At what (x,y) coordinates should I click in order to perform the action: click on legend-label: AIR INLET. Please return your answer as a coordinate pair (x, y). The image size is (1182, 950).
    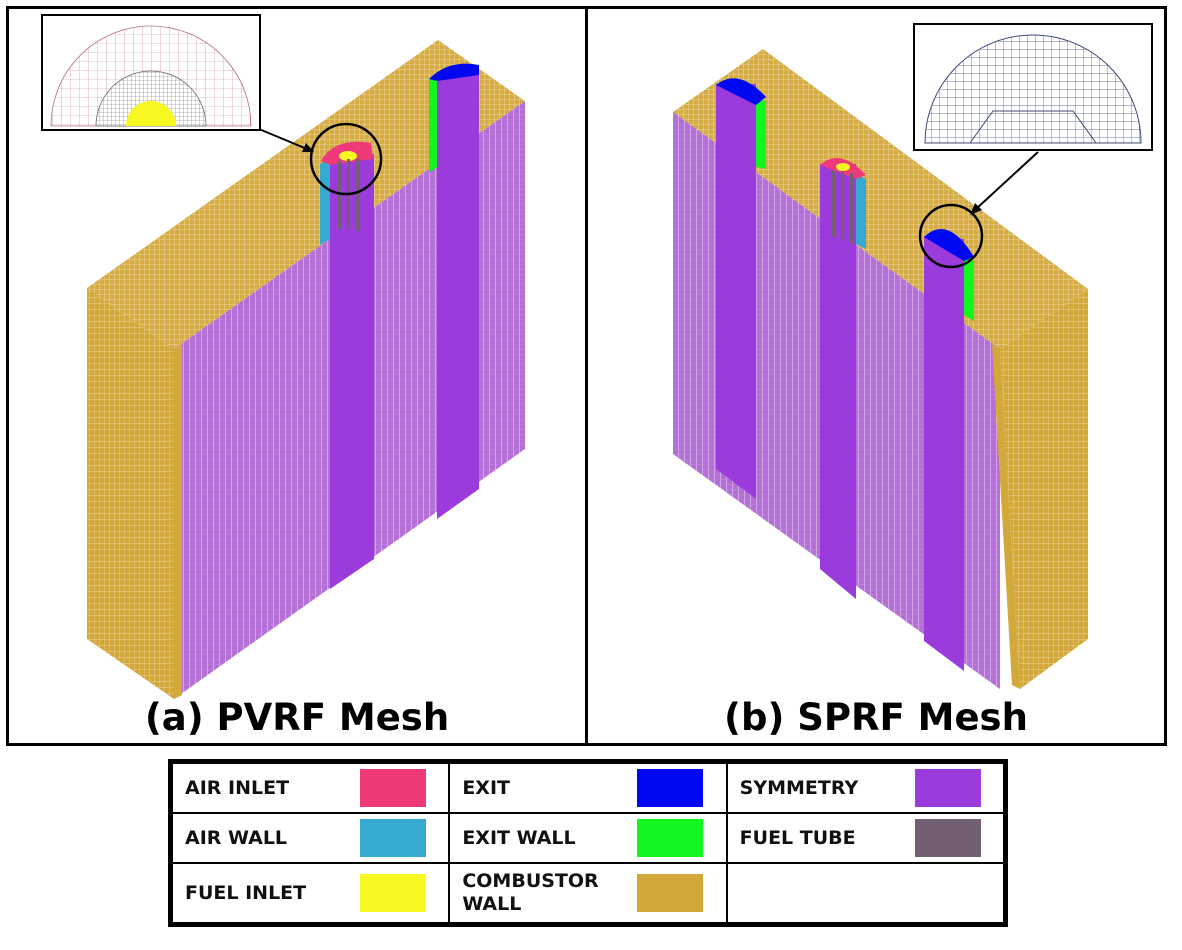
    Looking at the image, I should click on (237, 787).